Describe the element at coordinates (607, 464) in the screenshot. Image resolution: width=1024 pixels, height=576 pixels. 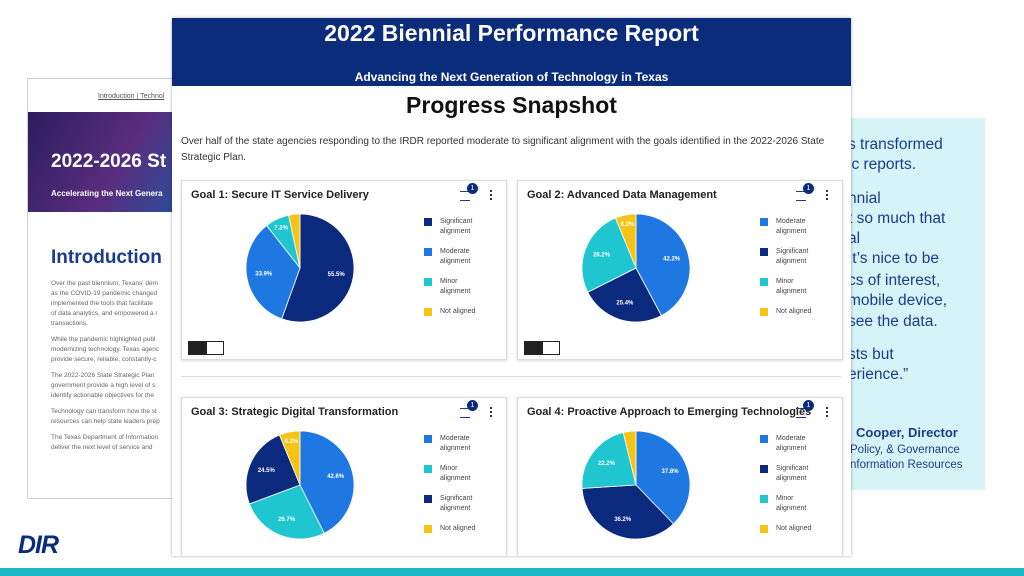
I see `data-label: 22.2%` at that location.